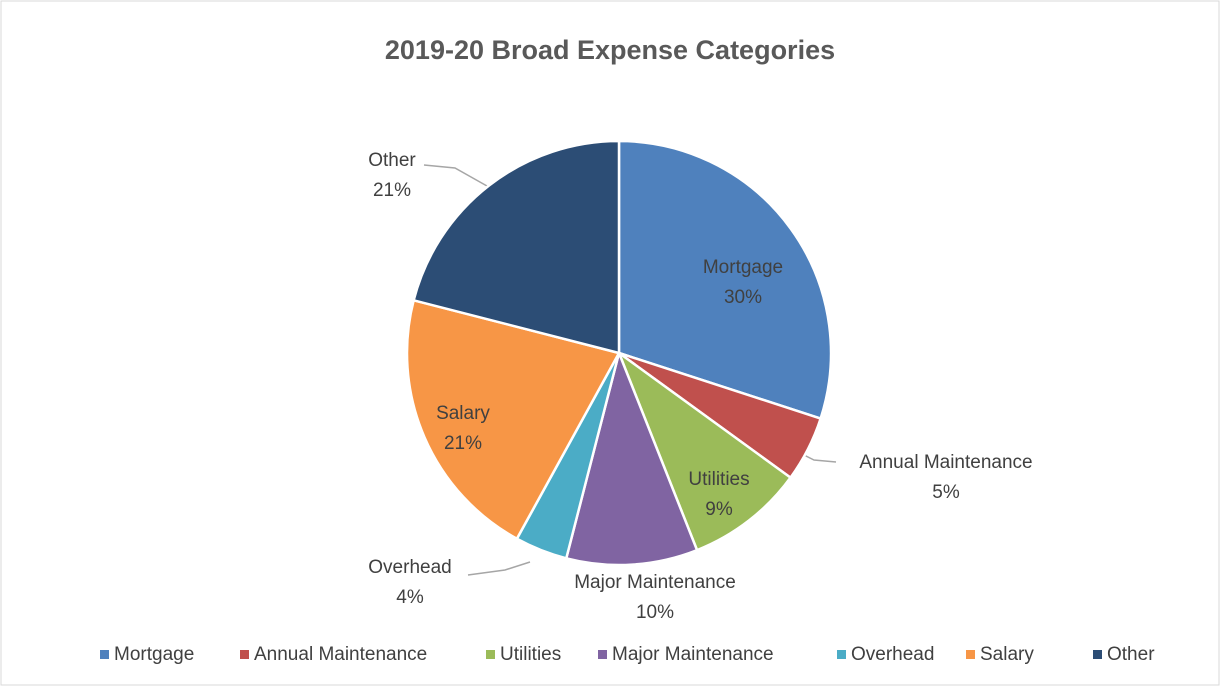 The height and width of the screenshot is (687, 1221). I want to click on chart-title: 2019-20 Broad Expense Categories, so click(610, 50).